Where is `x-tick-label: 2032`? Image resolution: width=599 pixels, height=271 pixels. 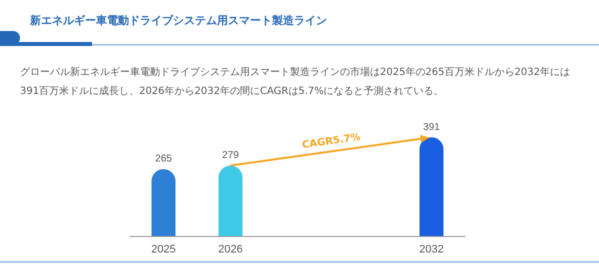 x-tick-label: 2032 is located at coordinates (431, 250).